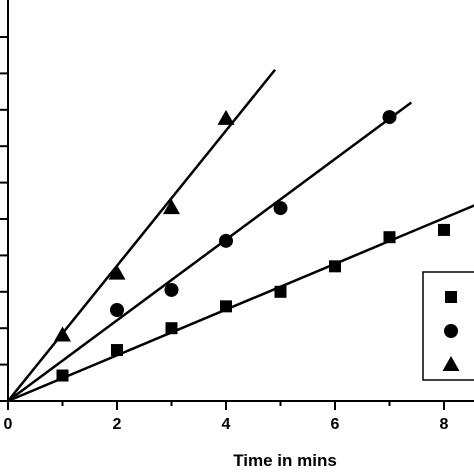 This screenshot has width=474, height=474. I want to click on legend-marker-triangle, so click(451, 363).